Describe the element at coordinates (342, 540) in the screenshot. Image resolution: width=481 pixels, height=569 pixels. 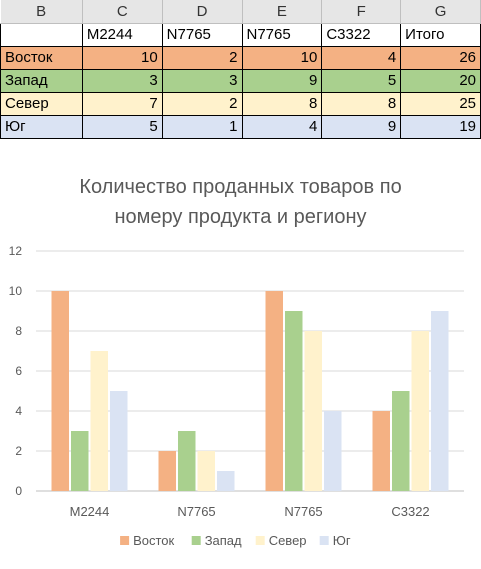
I see `legend-label: Юг` at that location.